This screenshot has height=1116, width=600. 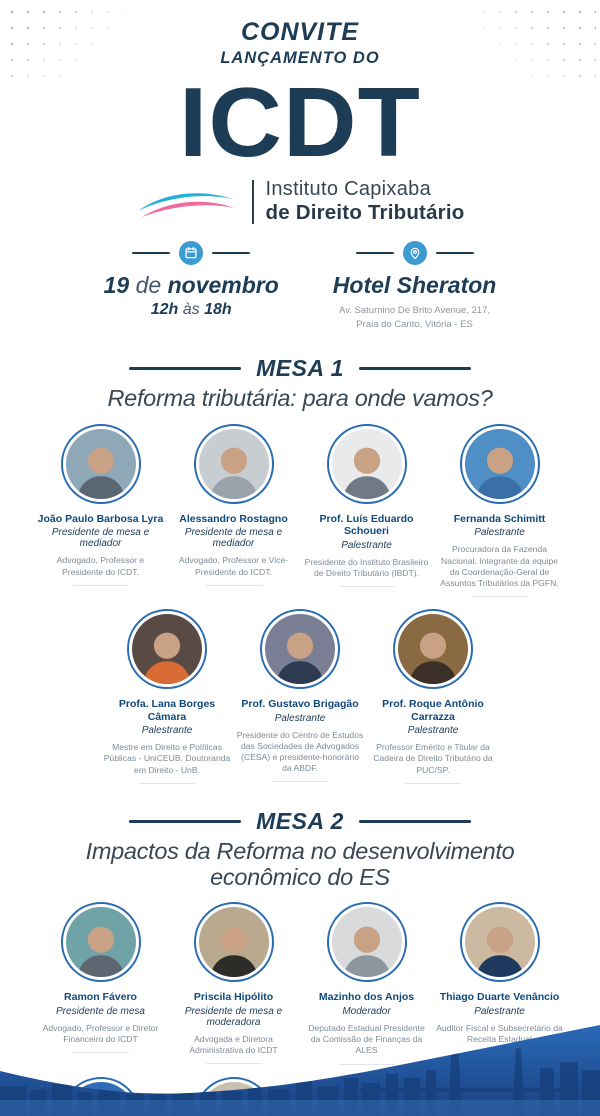 I want to click on location-pin-icon, so click(x=414, y=253).